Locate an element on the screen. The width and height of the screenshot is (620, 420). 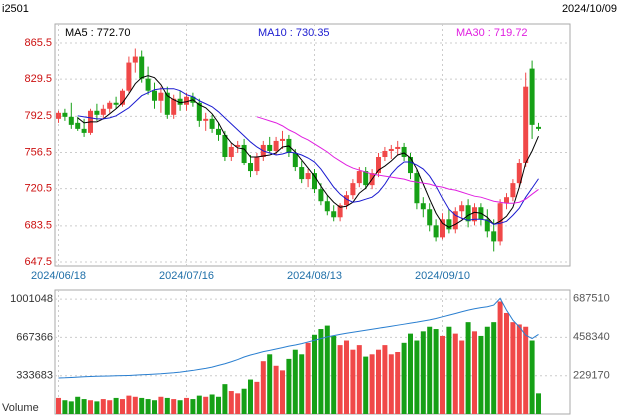
x-tick-label: 2024/08/13 is located at coordinates (314, 276).